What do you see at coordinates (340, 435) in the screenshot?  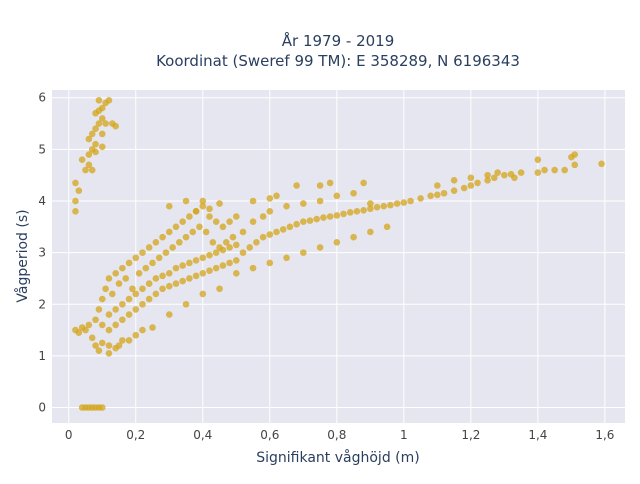 I see `x-tick-labels: 0 0,2 0,4 0,6 0,8 1 1,2 1,4 1,6` at bounding box center [340, 435].